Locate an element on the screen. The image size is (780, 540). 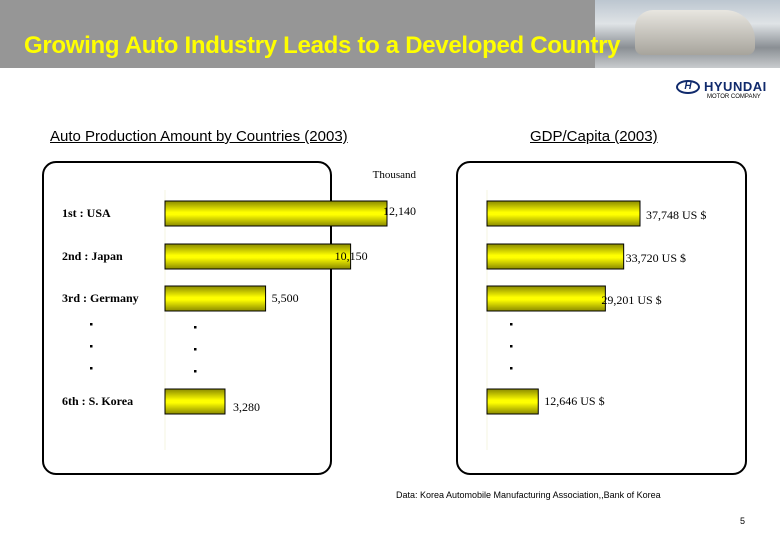
category-label: 3rd : Germany is located at coordinates (100, 298).